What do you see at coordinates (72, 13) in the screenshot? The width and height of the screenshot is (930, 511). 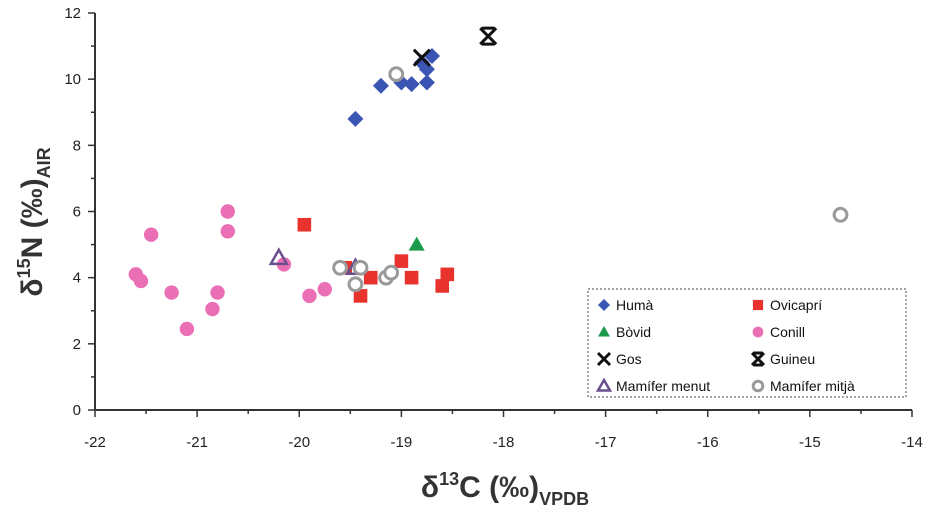 I see `y-tick-label: 12` at bounding box center [72, 13].